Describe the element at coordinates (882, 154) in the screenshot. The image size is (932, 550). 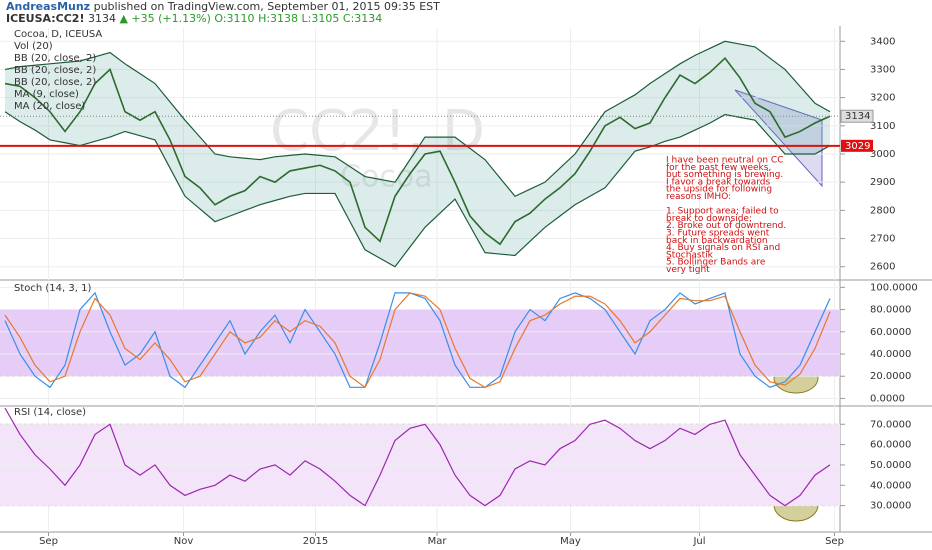
I see `y-tick-label: 3000` at that location.